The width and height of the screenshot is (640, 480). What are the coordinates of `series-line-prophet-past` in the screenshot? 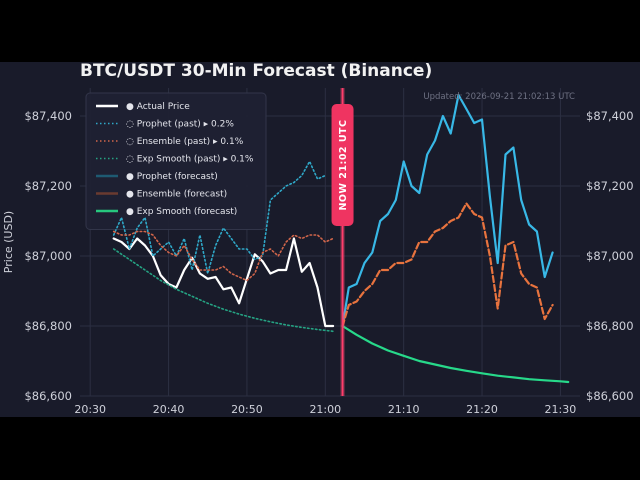 It's located at (219, 217).